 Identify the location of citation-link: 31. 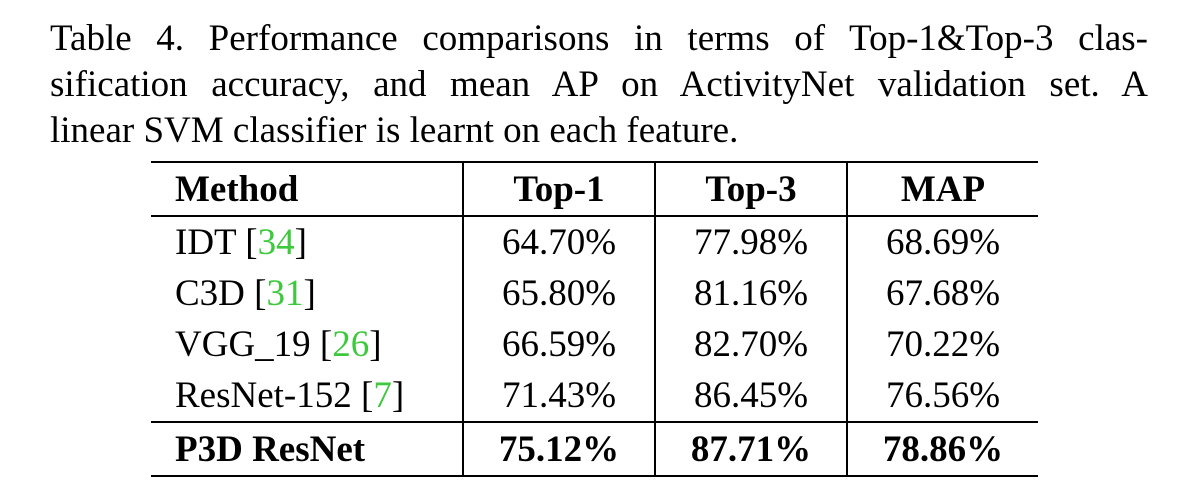
(285, 293).